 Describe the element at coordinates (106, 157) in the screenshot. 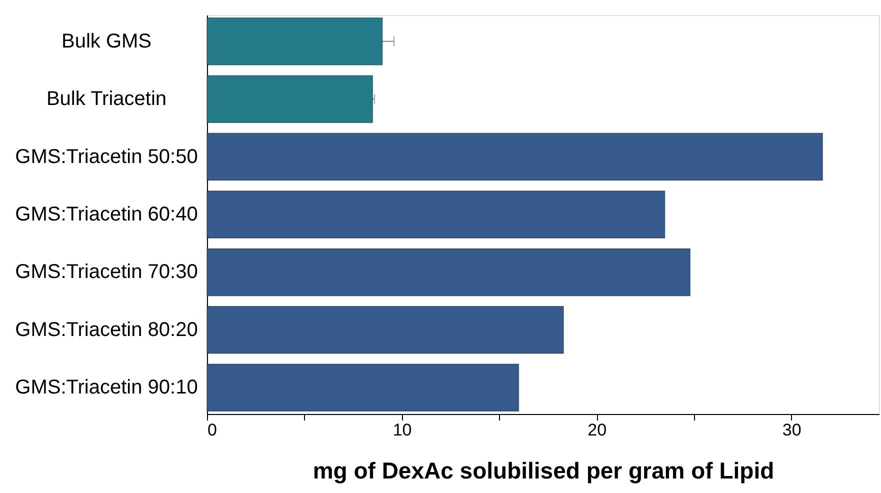

I see `y-tick-label: GMS:Triacetin 50:50` at that location.